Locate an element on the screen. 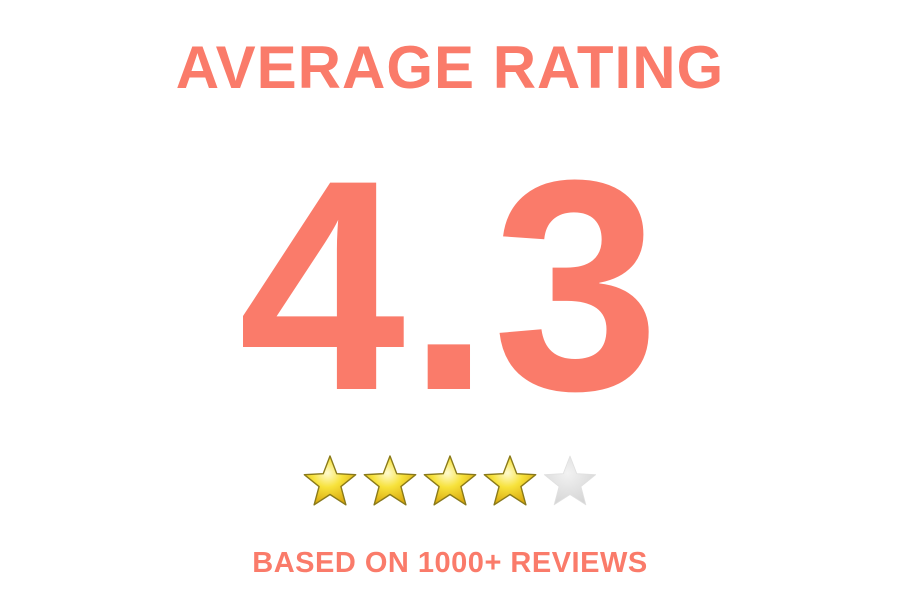 This screenshot has width=900, height=600. star-empty-icon is located at coordinates (570, 480).